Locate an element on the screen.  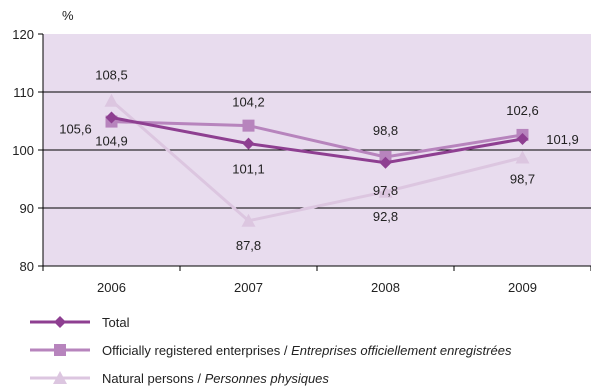
data-label: 97,8 is located at coordinates (385, 190).